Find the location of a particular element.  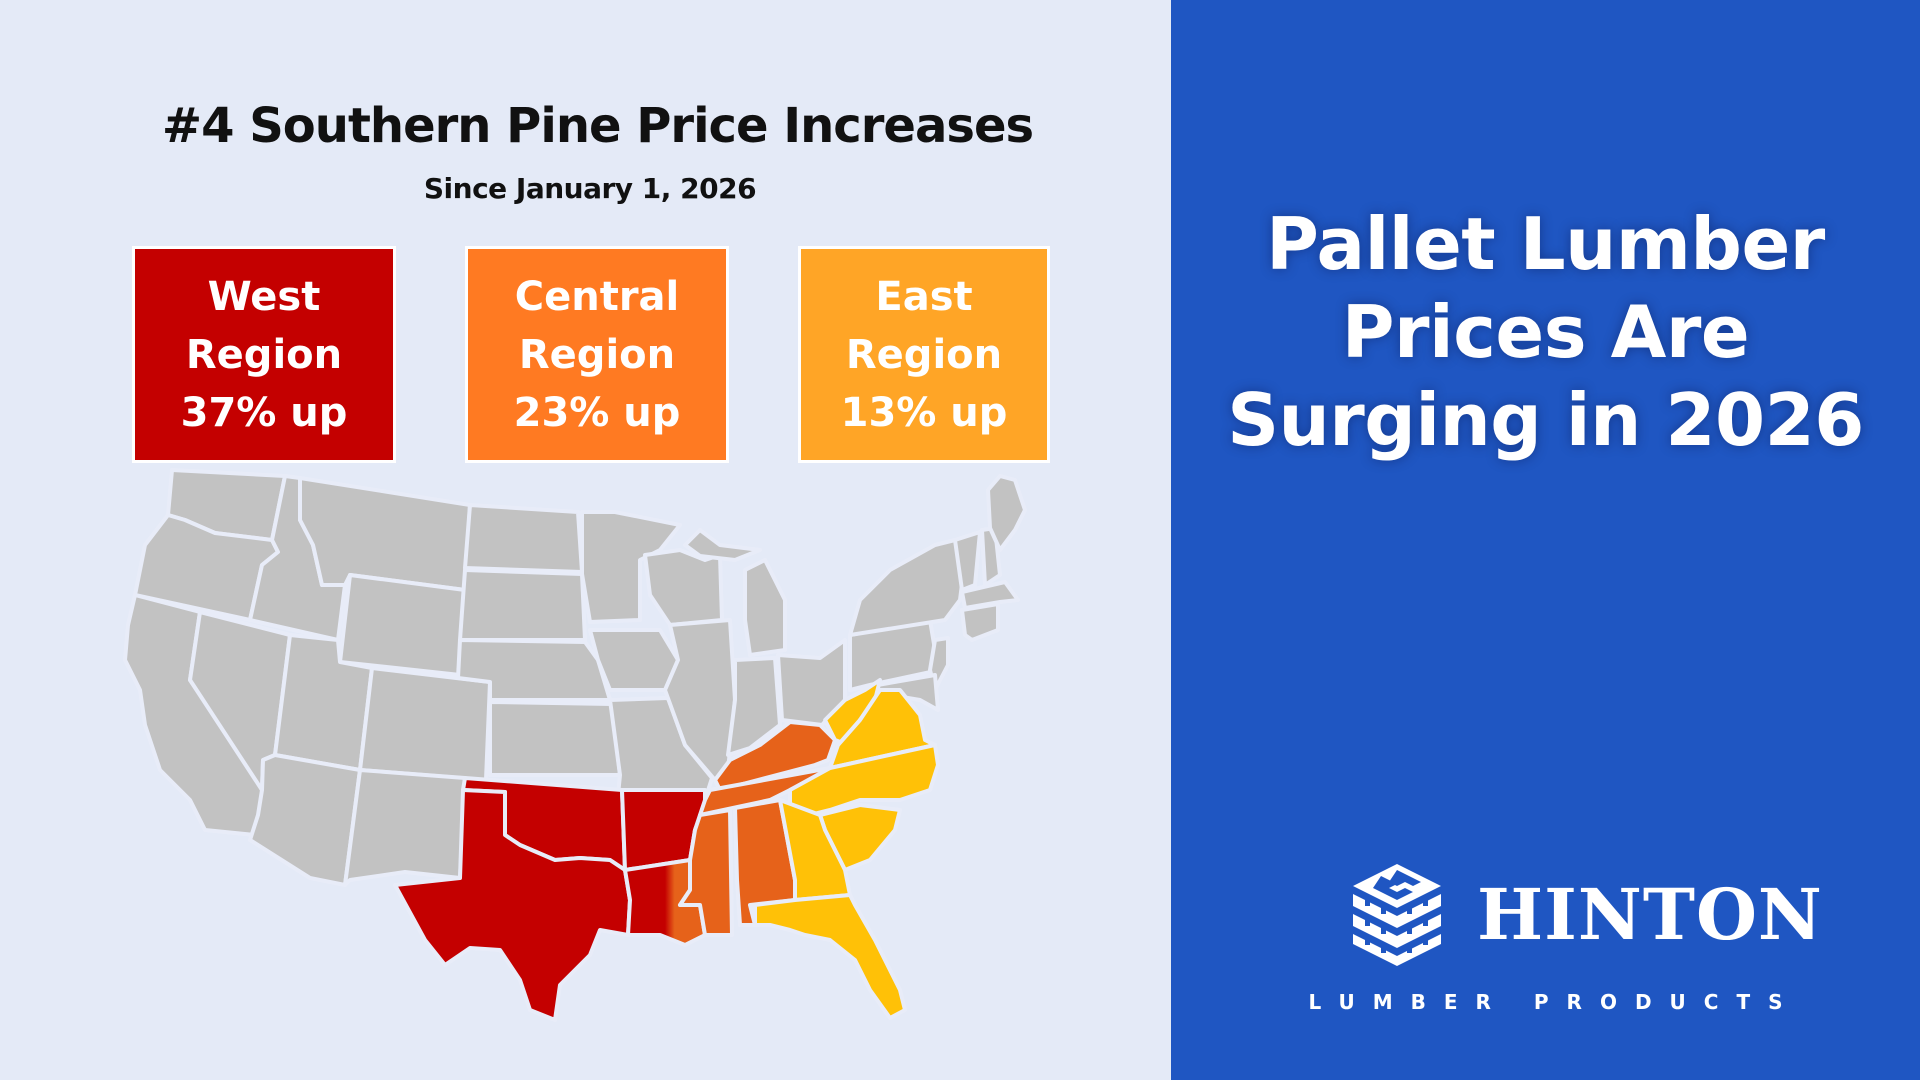

region-change: 37% up is located at coordinates (264, 412).